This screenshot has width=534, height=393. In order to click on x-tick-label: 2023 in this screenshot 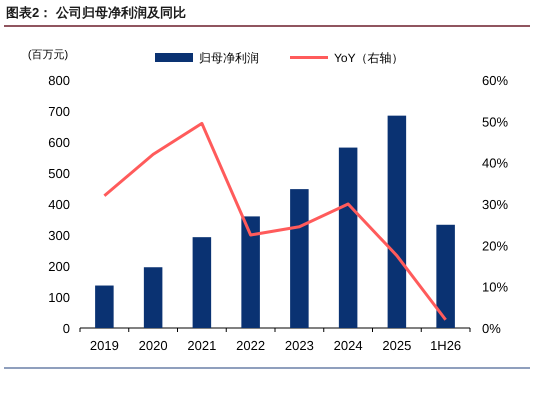, I will do `click(299, 345)`.